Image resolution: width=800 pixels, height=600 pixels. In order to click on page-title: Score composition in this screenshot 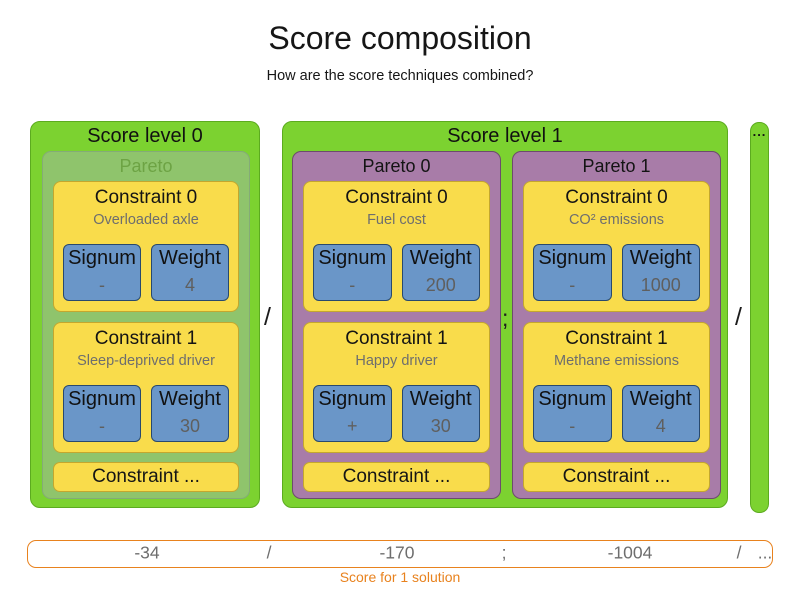, I will do `click(400, 38)`.